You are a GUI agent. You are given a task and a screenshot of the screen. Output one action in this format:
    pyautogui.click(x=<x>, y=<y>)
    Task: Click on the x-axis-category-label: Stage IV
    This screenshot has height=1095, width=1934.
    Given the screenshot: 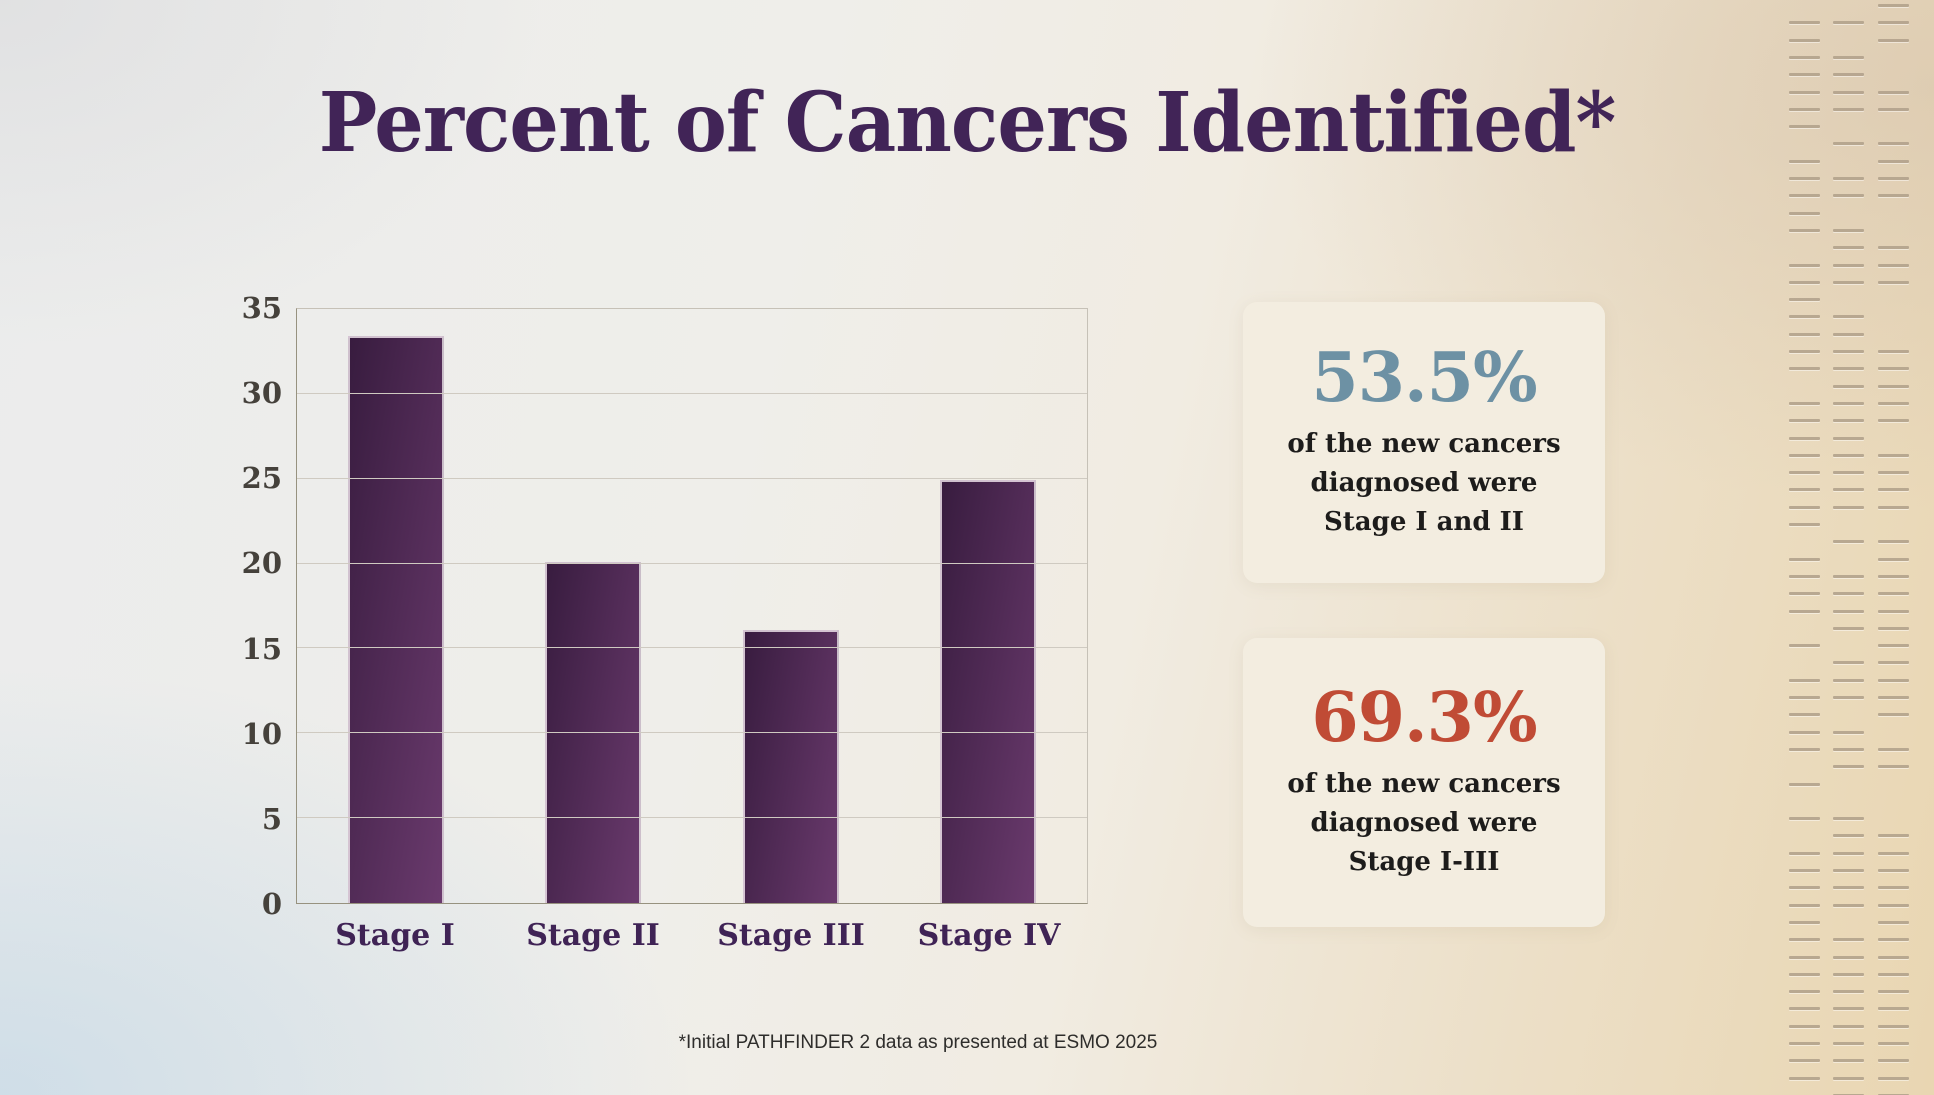 What is the action you would take?
    pyautogui.click(x=989, y=935)
    